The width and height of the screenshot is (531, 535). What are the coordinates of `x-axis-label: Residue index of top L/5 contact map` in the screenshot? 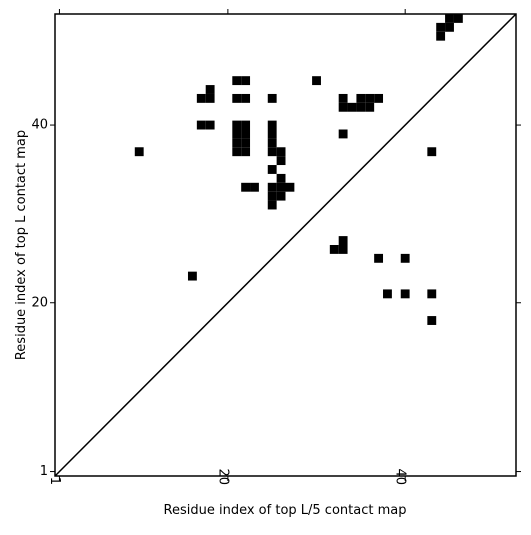 It's located at (285, 510).